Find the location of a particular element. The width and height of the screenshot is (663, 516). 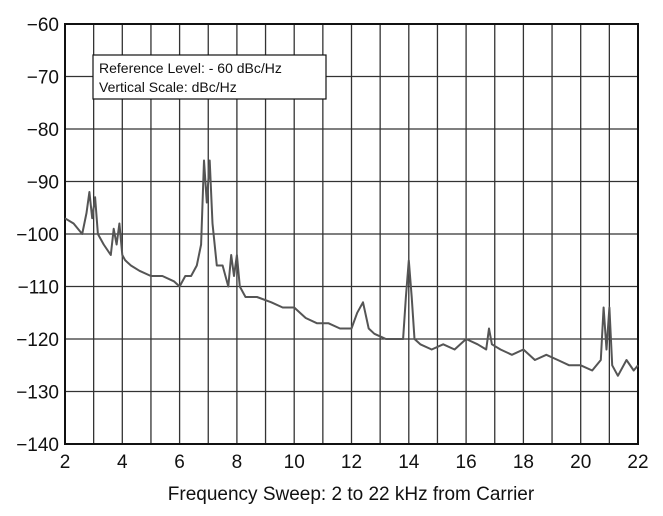

y-tick-label: −70 is located at coordinates (43, 78).